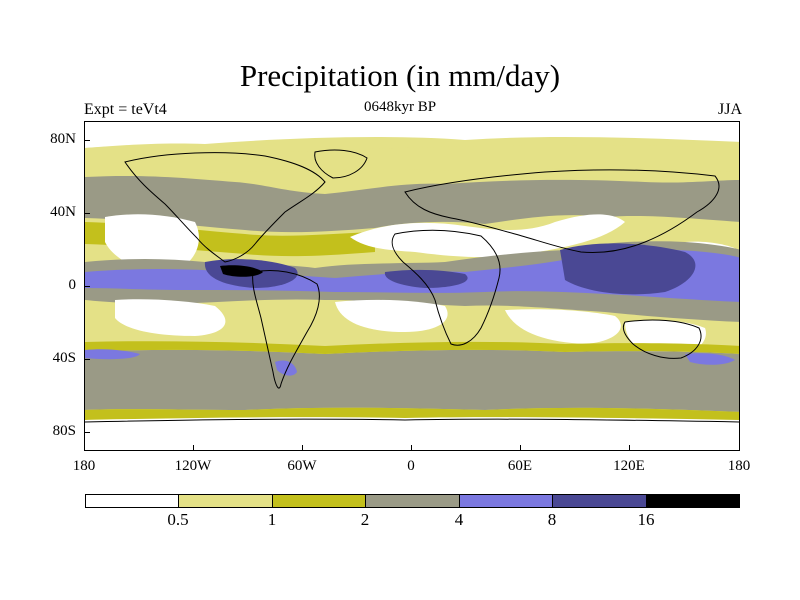  What do you see at coordinates (729, 109) in the screenshot?
I see `season-label: JJA` at bounding box center [729, 109].